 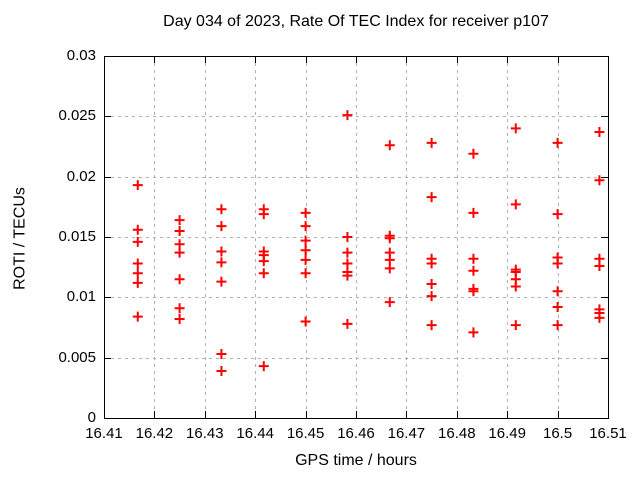 I want to click on x-tick-label: 16.5, so click(x=557, y=433).